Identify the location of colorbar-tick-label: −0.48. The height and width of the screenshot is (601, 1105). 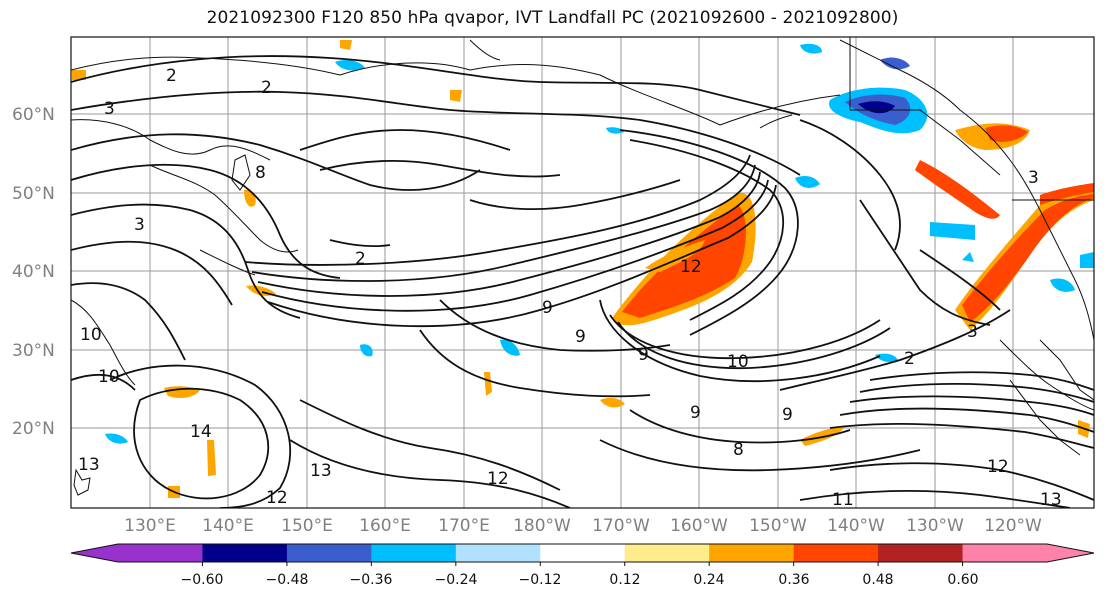
(287, 580).